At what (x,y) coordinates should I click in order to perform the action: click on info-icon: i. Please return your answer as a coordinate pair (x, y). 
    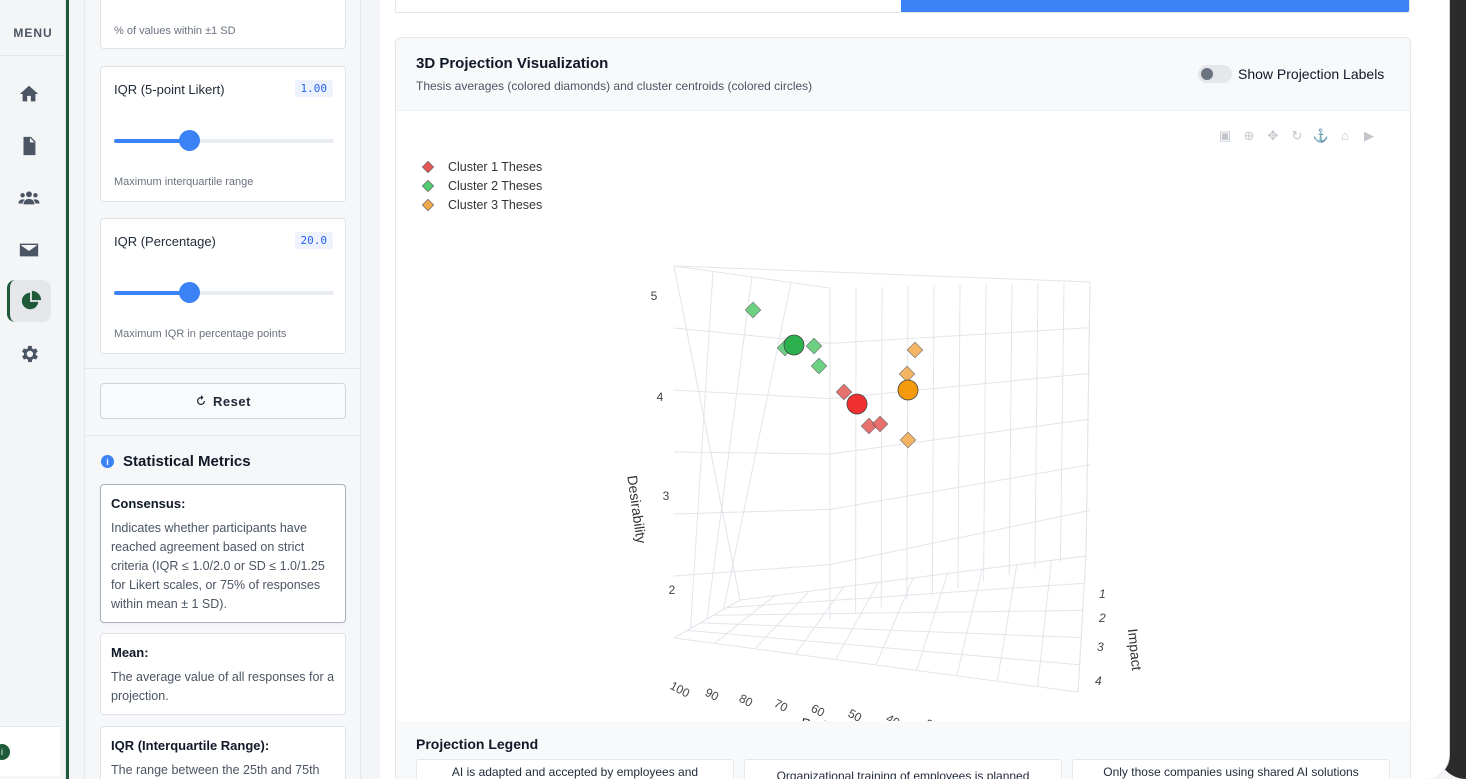
    Looking at the image, I should click on (5, 752).